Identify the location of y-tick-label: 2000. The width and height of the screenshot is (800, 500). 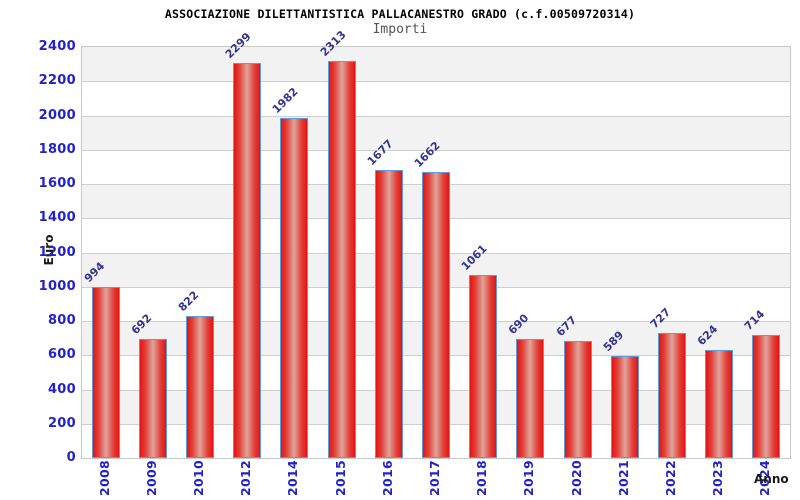
(57, 115).